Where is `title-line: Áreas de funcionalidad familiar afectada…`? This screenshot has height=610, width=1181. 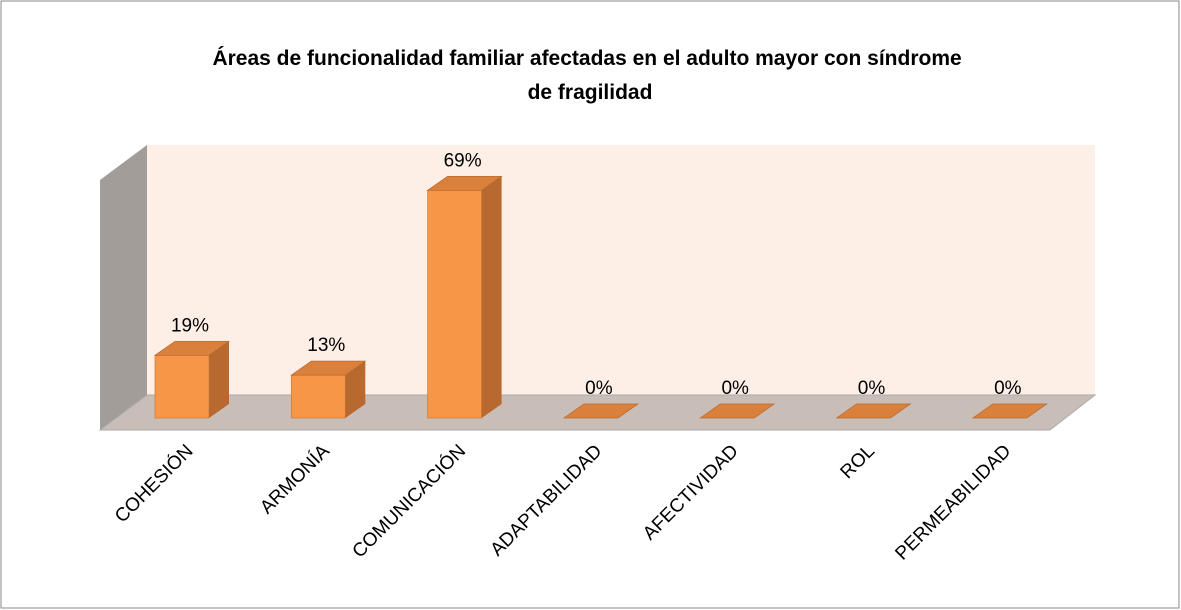 title-line: Áreas de funcionalidad familiar afectada… is located at coordinates (586, 58).